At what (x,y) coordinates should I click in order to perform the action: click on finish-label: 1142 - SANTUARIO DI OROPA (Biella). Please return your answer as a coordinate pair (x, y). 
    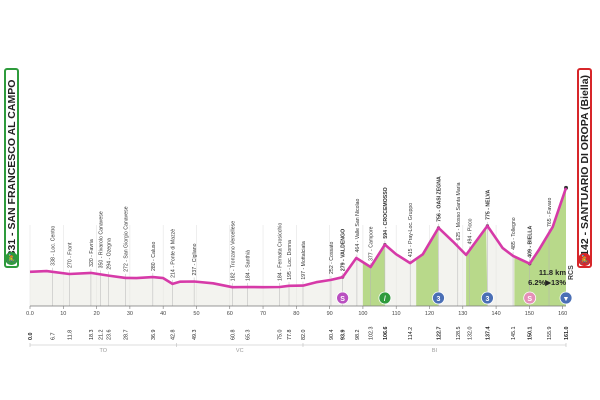
    Looking at the image, I should click on (584, 168).